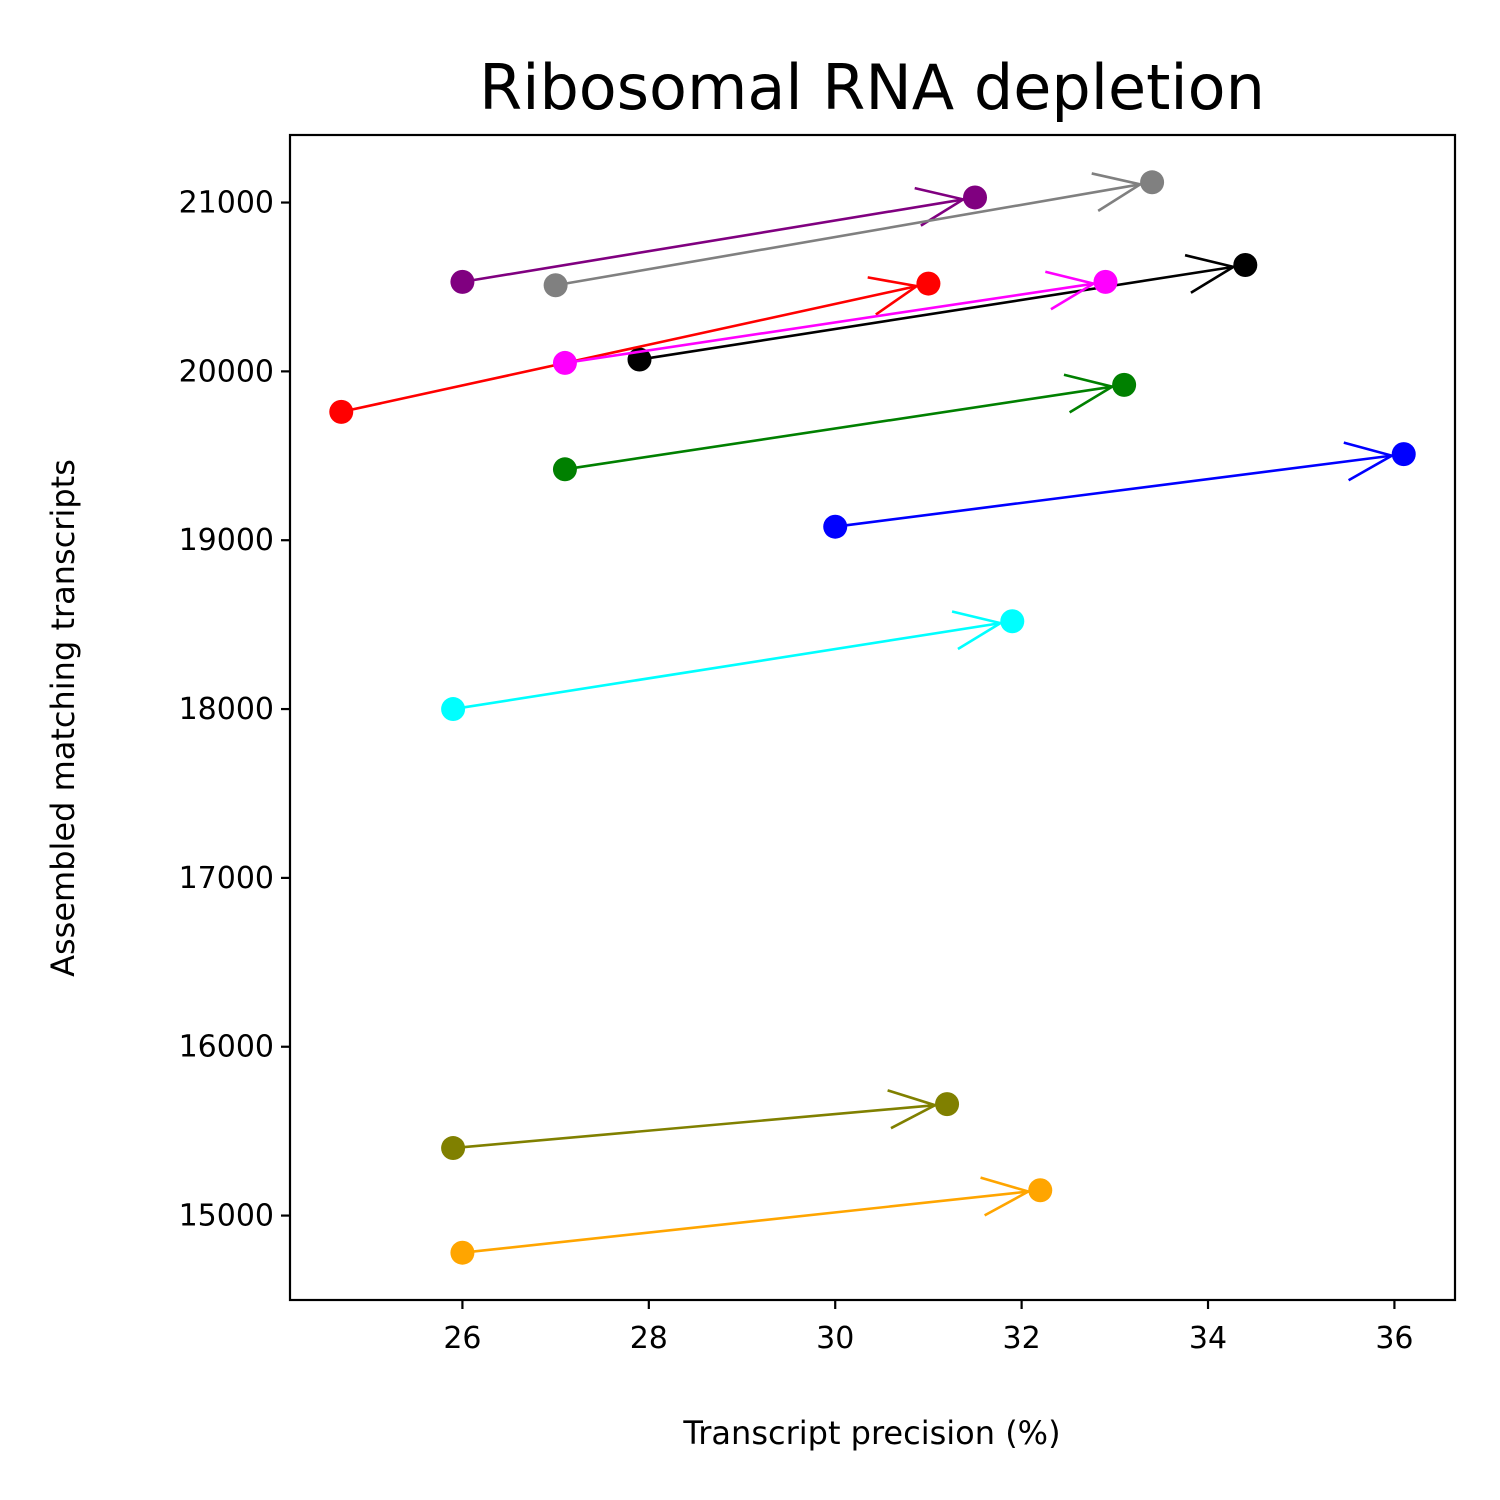  Describe the element at coordinates (226, 1047) in the screenshot. I see `y-tick-label: 16000` at that location.